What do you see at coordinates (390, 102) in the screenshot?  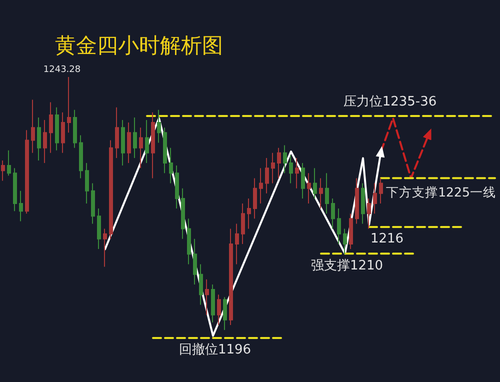 I see `annotation: 压力位1235-36` at bounding box center [390, 102].